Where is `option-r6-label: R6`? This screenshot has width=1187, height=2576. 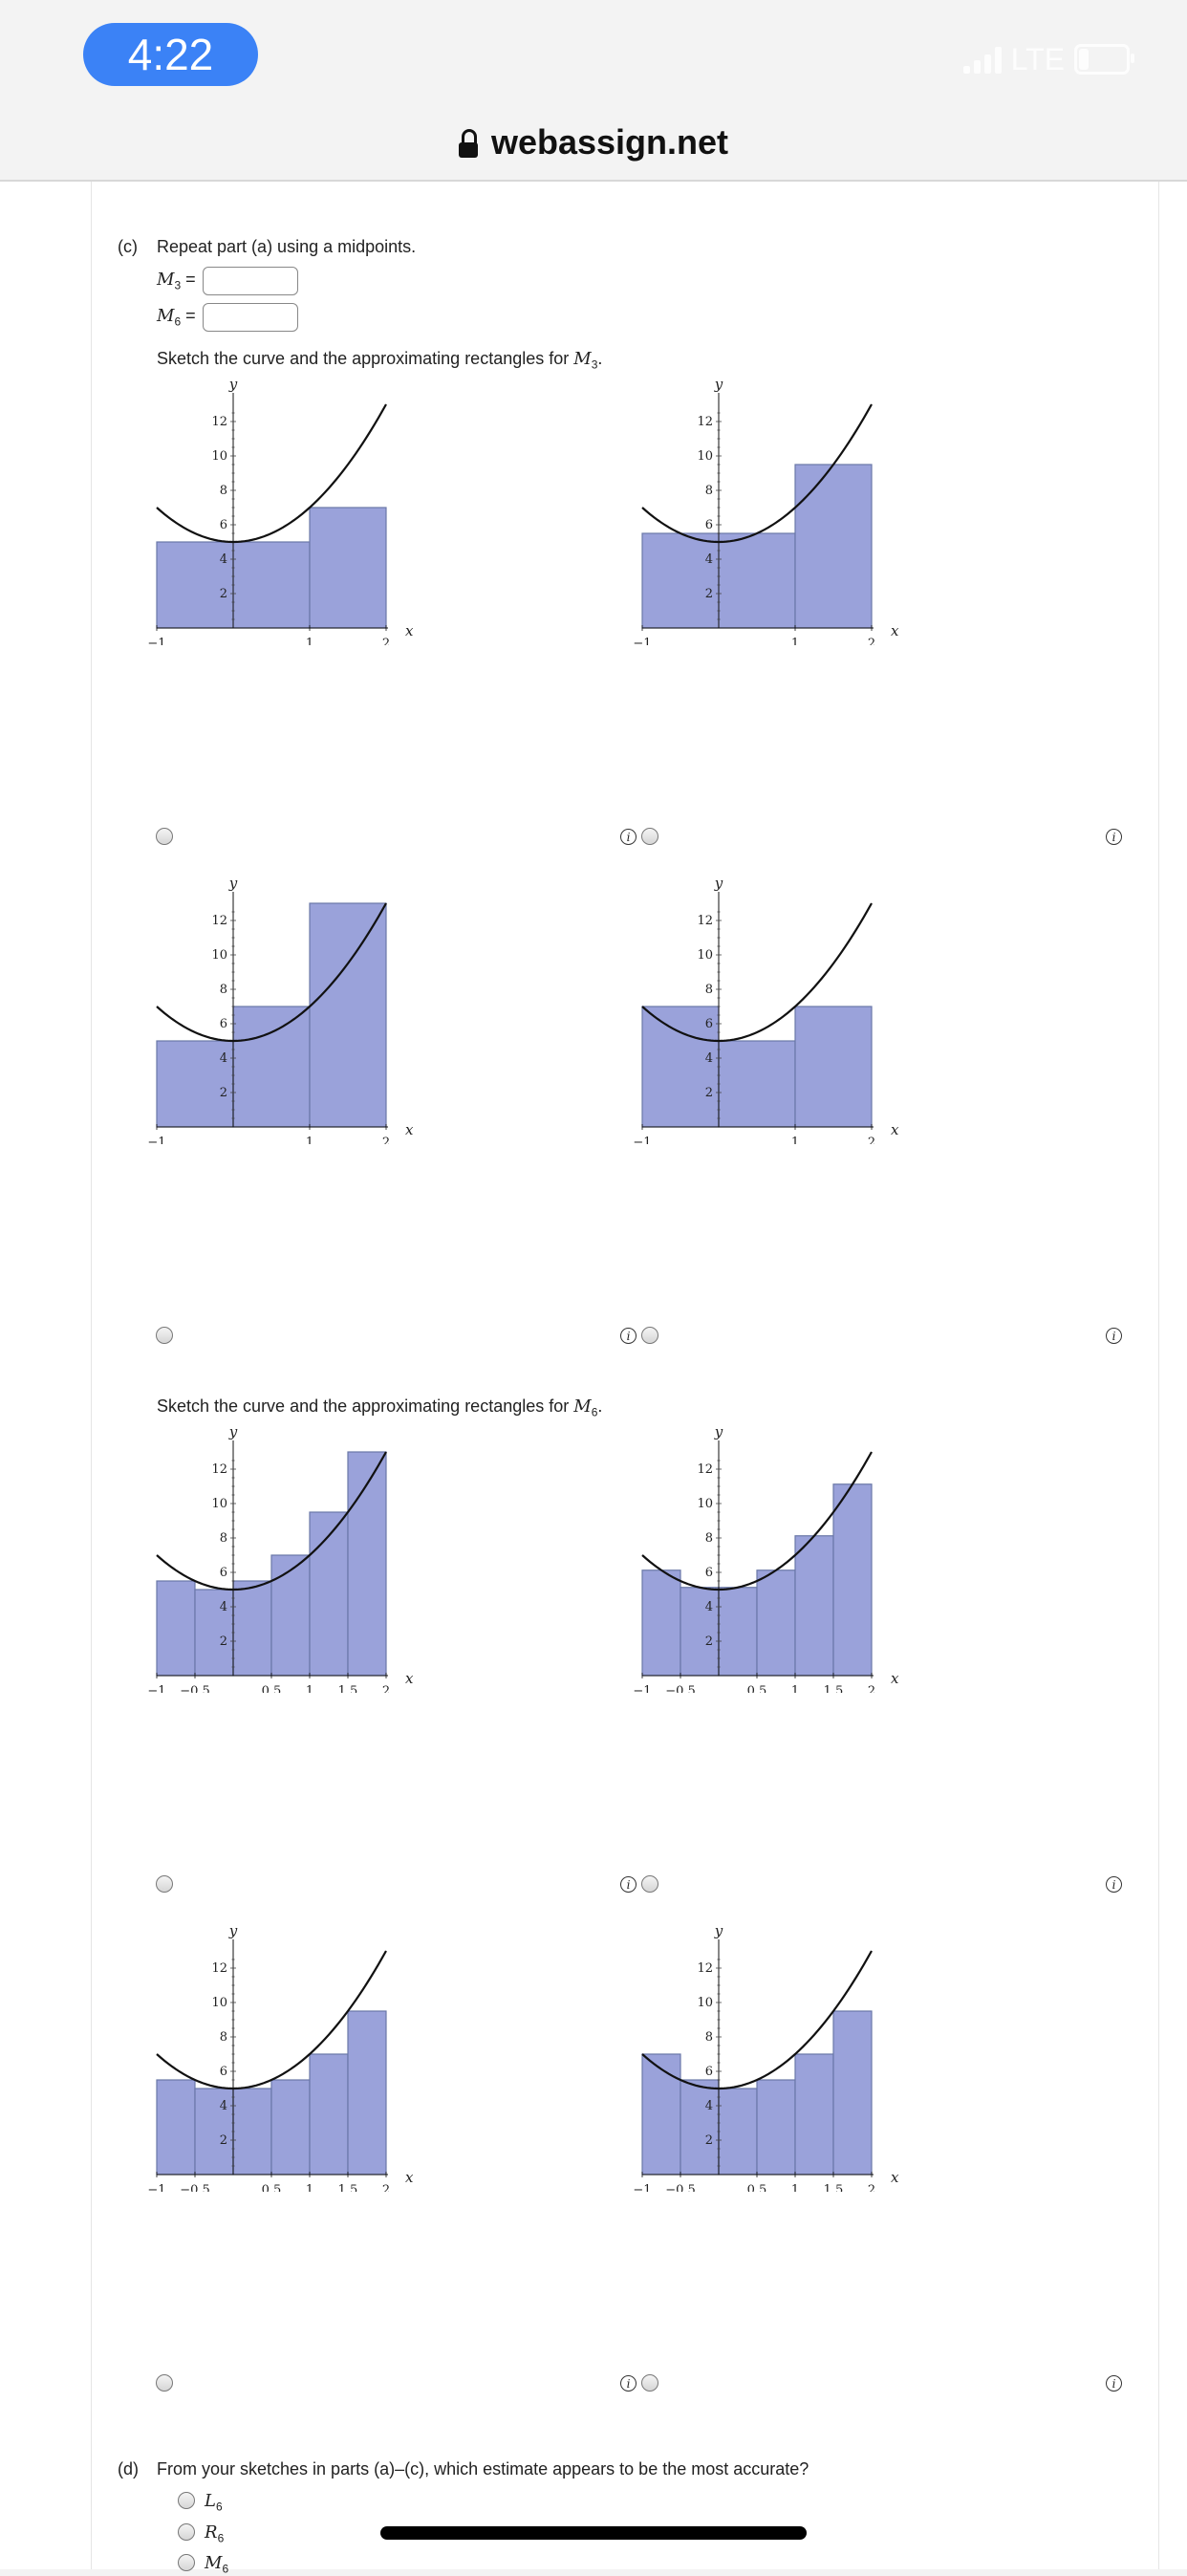
option-r6-label: R6 is located at coordinates (215, 2533).